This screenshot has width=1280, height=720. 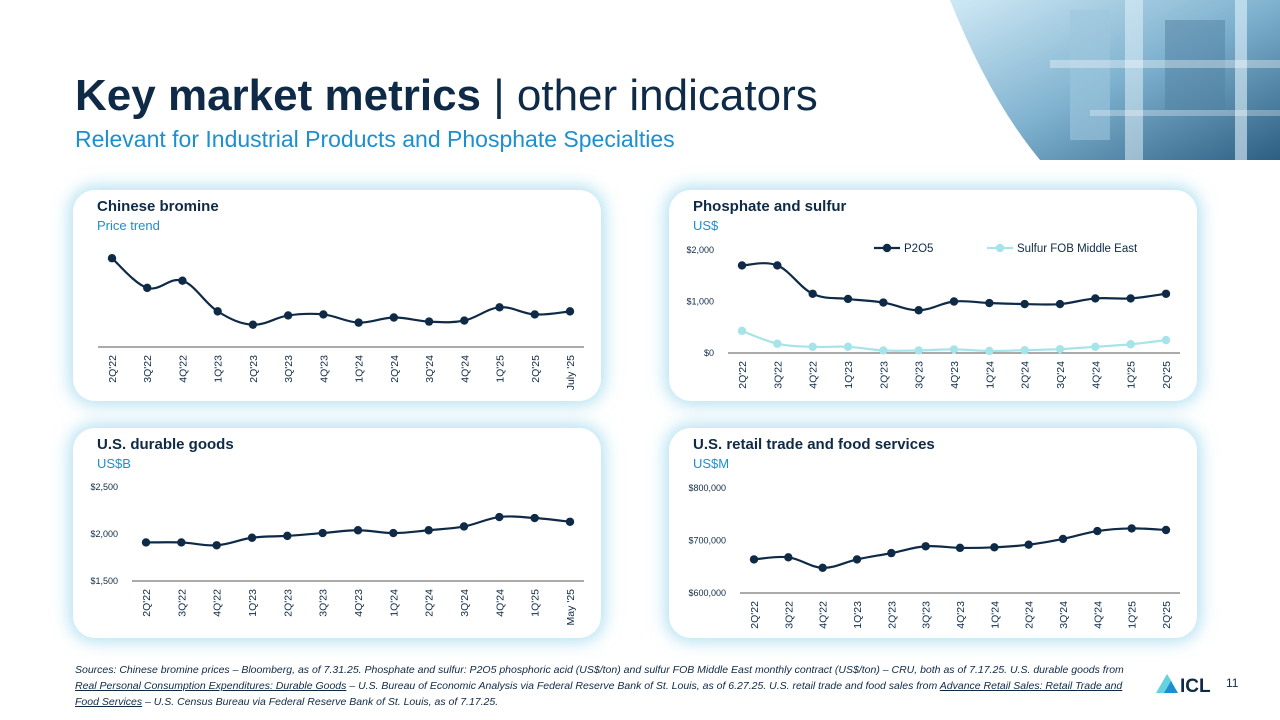 I want to click on chart-title: U.S. retail trade and food services, so click(x=814, y=444).